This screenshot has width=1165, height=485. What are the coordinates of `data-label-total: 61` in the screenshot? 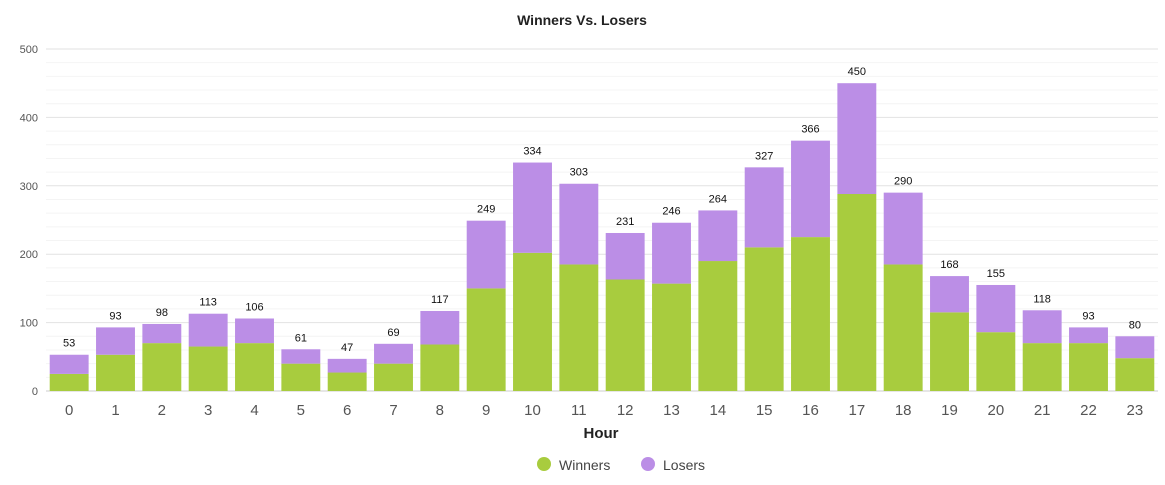 It's located at (301, 338).